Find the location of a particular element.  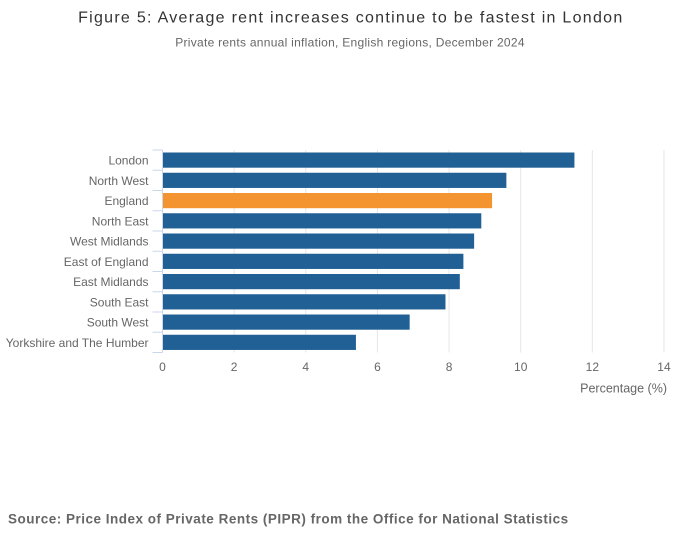

svg-text: Percentage (%) is located at coordinates (623, 389).